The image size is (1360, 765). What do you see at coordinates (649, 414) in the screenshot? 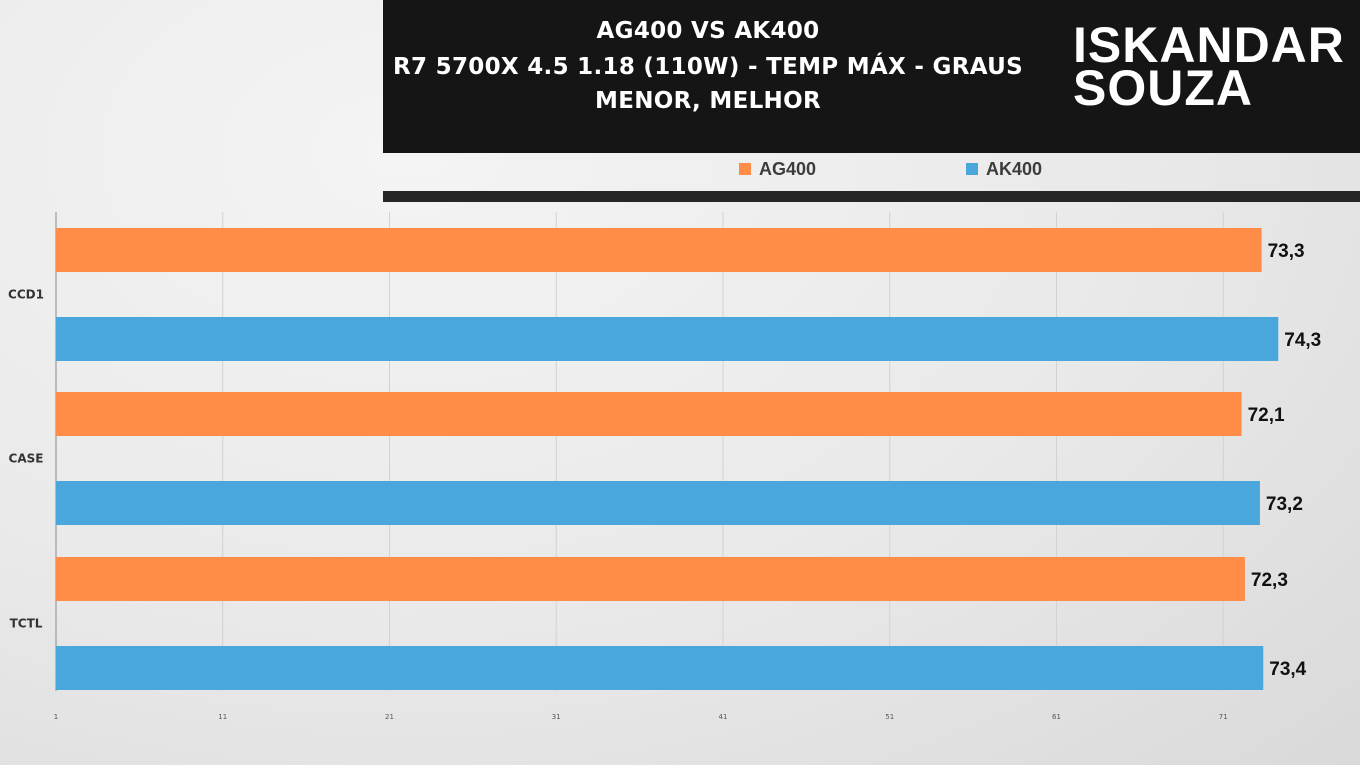
I see `bar-ag400-case` at bounding box center [649, 414].